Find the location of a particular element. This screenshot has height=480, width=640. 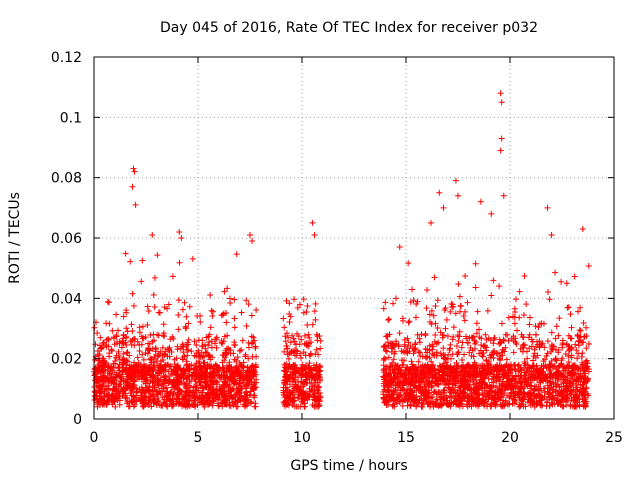

x-tick-label: 20 is located at coordinates (510, 438).